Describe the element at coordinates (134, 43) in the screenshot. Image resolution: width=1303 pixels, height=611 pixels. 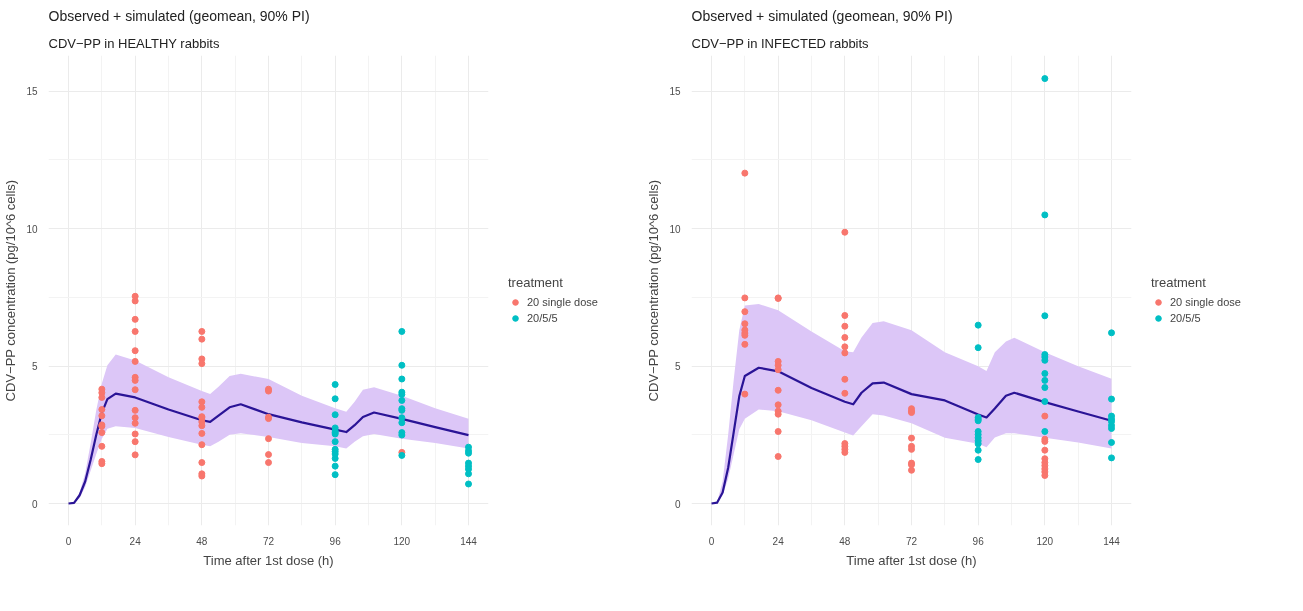
I see `chart-subtitle: CDV−PP in HEALTHY rabbits` at that location.